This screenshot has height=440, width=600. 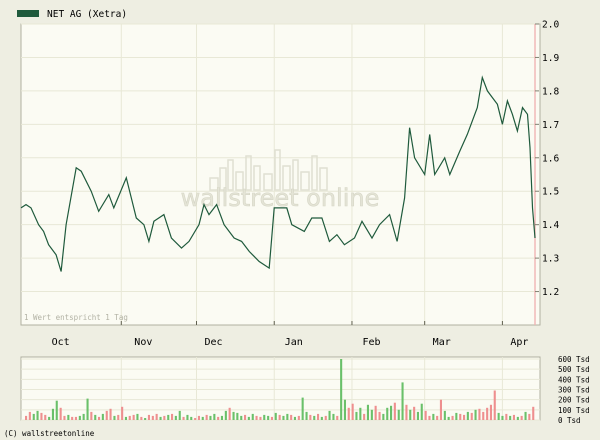 What do you see at coordinates (371, 342) in the screenshot?
I see `x-tick-label: Feb` at bounding box center [371, 342].